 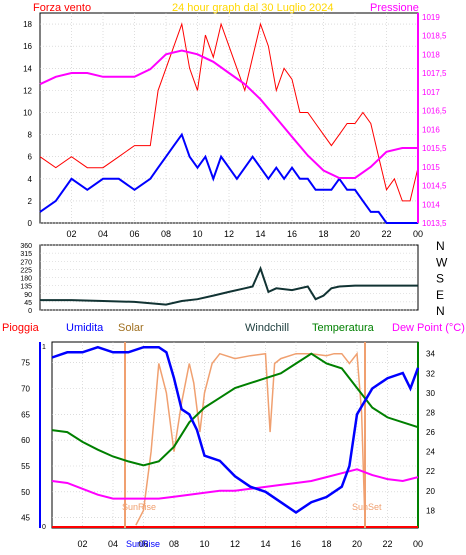 I want to click on dewpoint-line, so click(x=235, y=484).